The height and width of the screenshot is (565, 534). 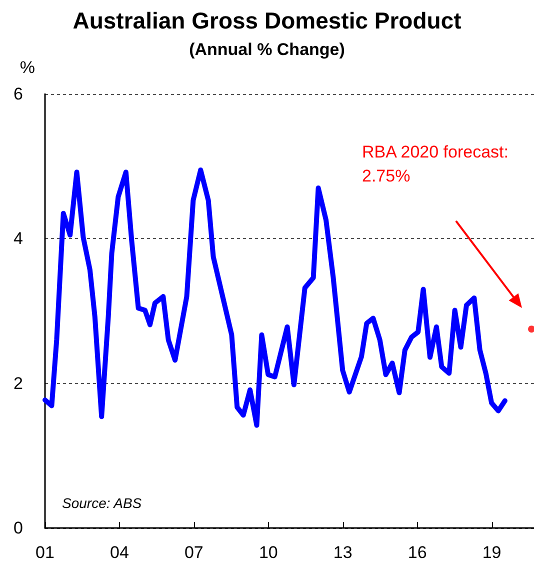 I want to click on x-tick-label: 19, so click(x=492, y=552).